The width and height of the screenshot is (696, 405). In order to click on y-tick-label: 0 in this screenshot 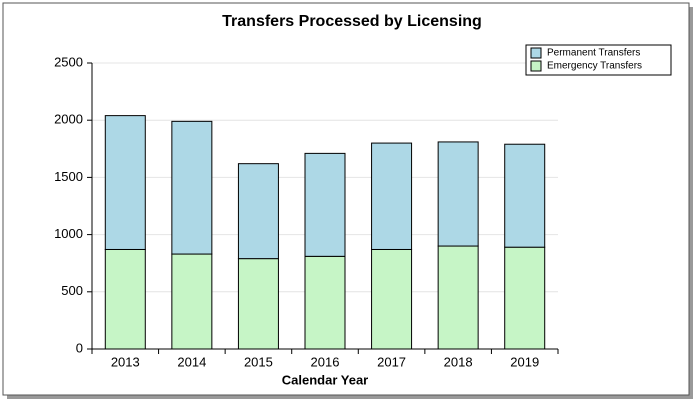, I will do `click(79, 347)`.